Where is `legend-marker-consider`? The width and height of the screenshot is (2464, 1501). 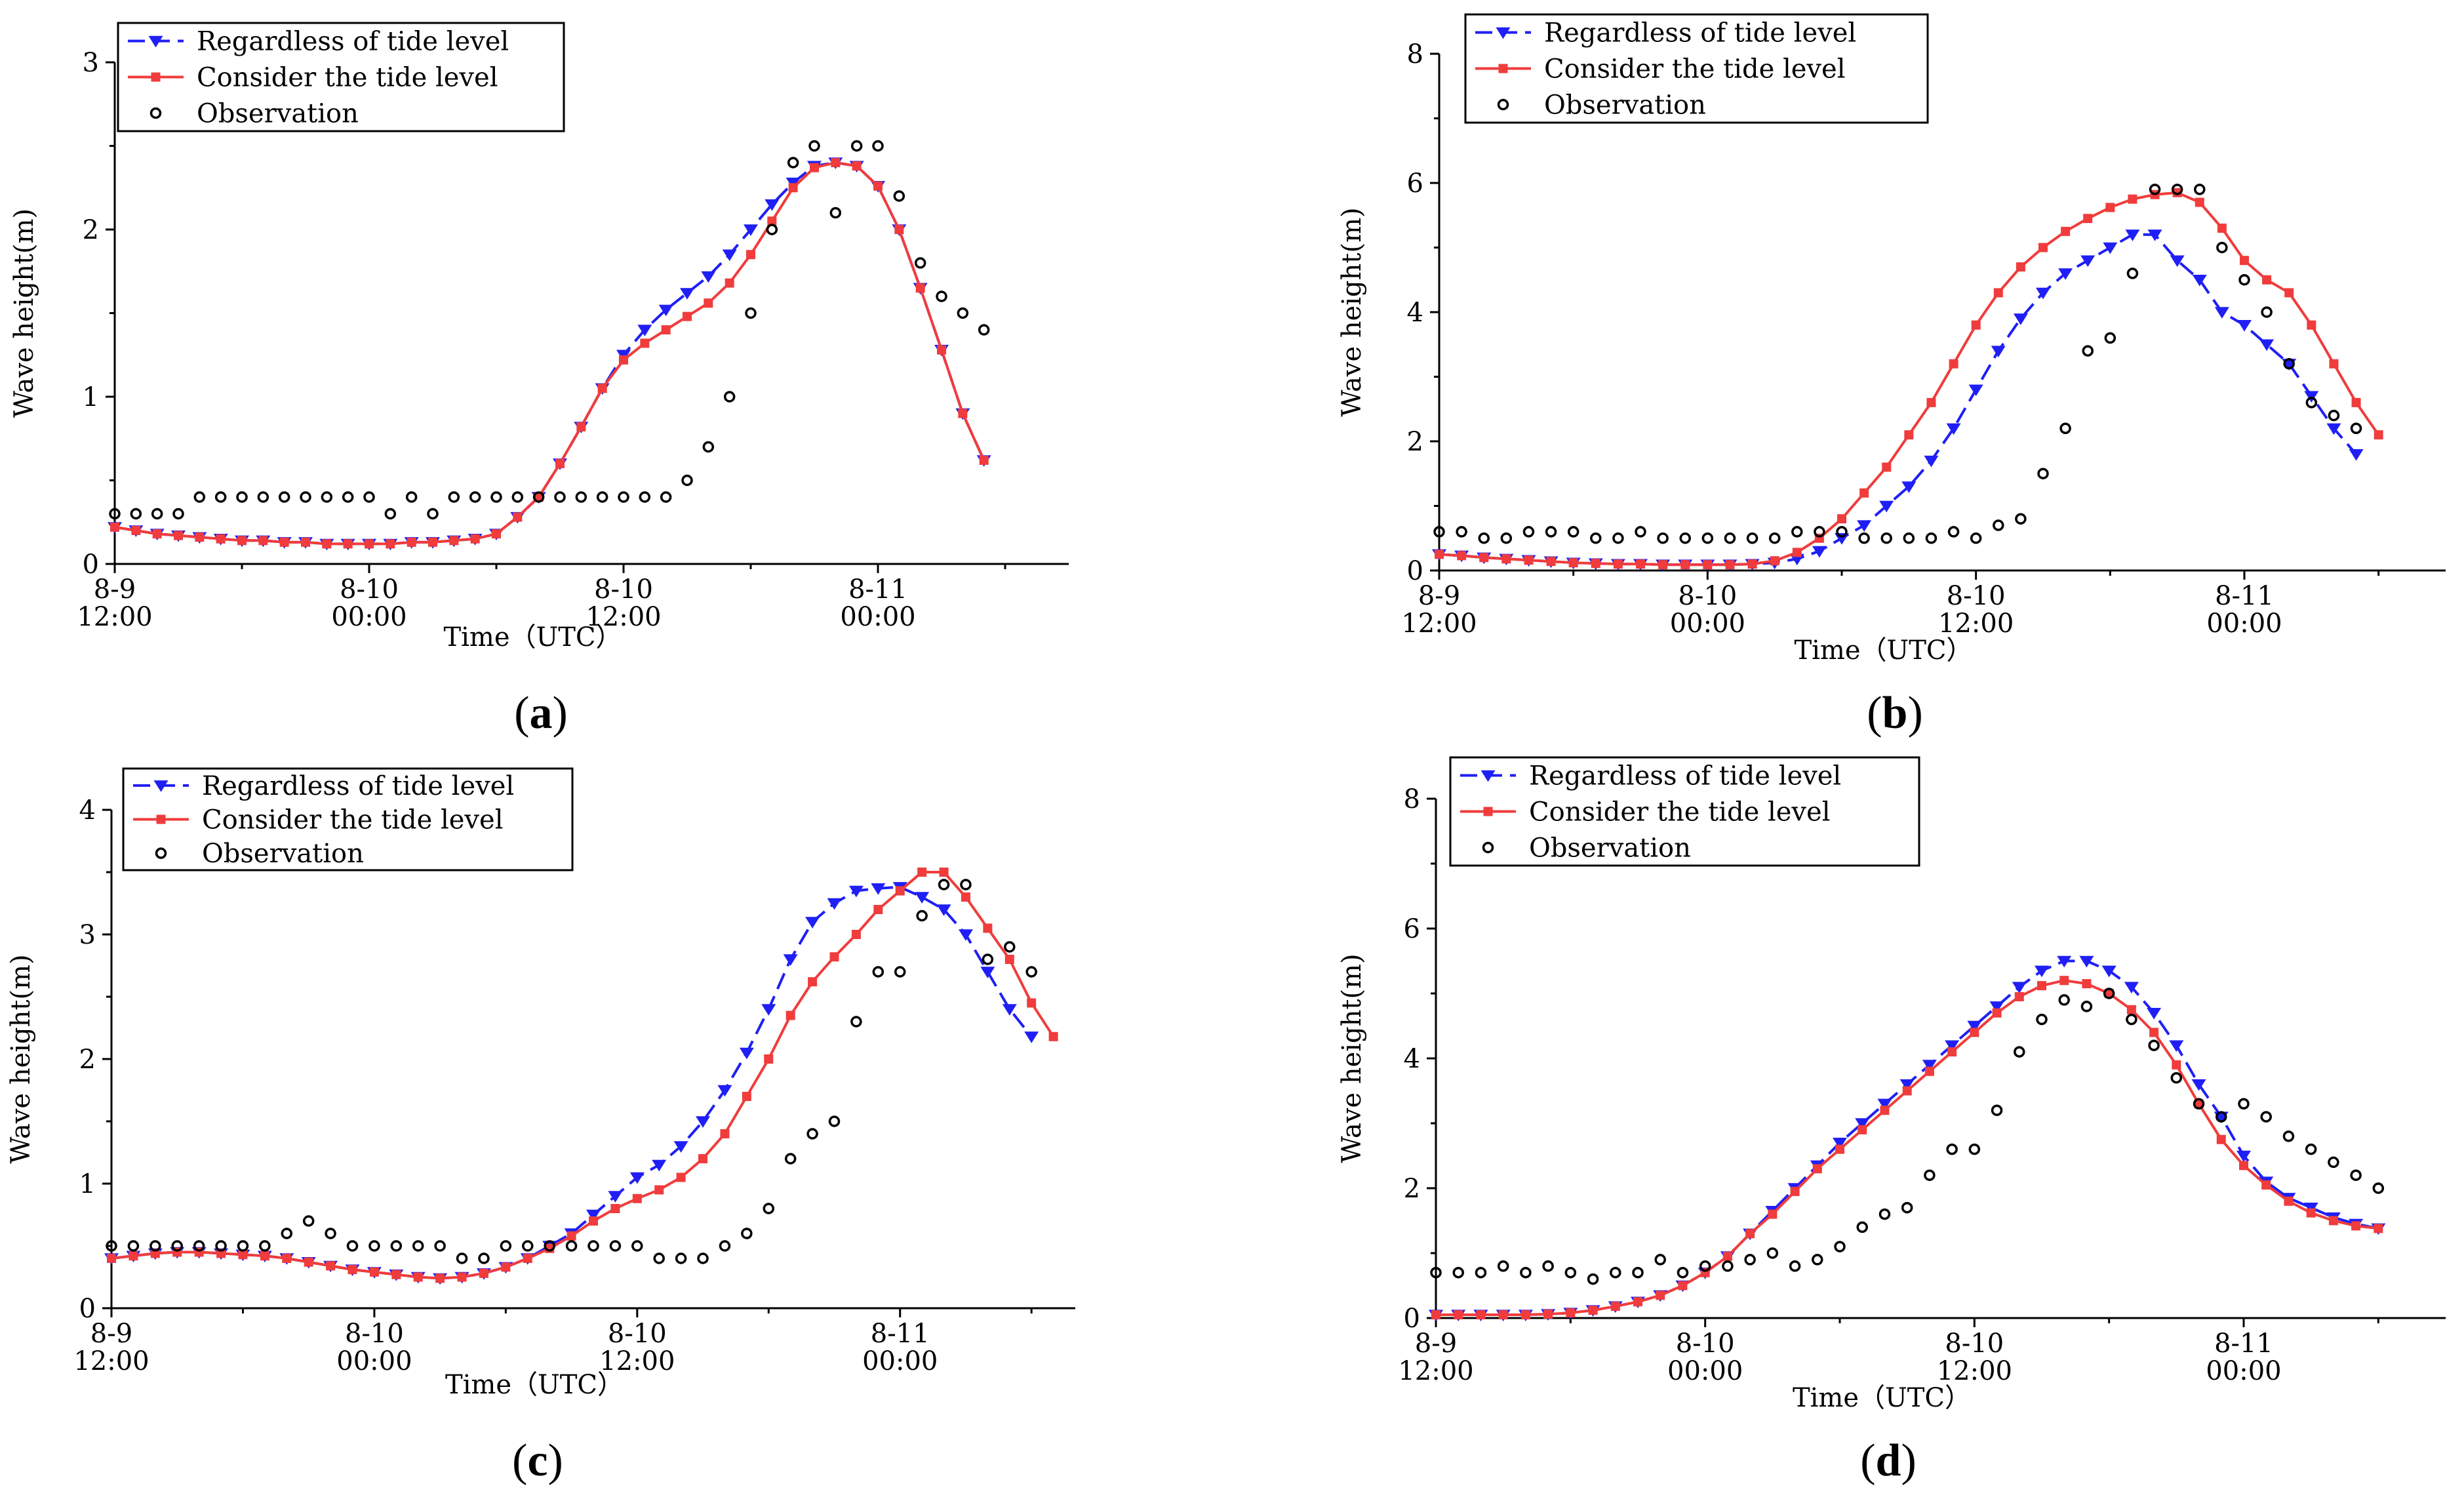 legend-marker-consider is located at coordinates (1488, 812).